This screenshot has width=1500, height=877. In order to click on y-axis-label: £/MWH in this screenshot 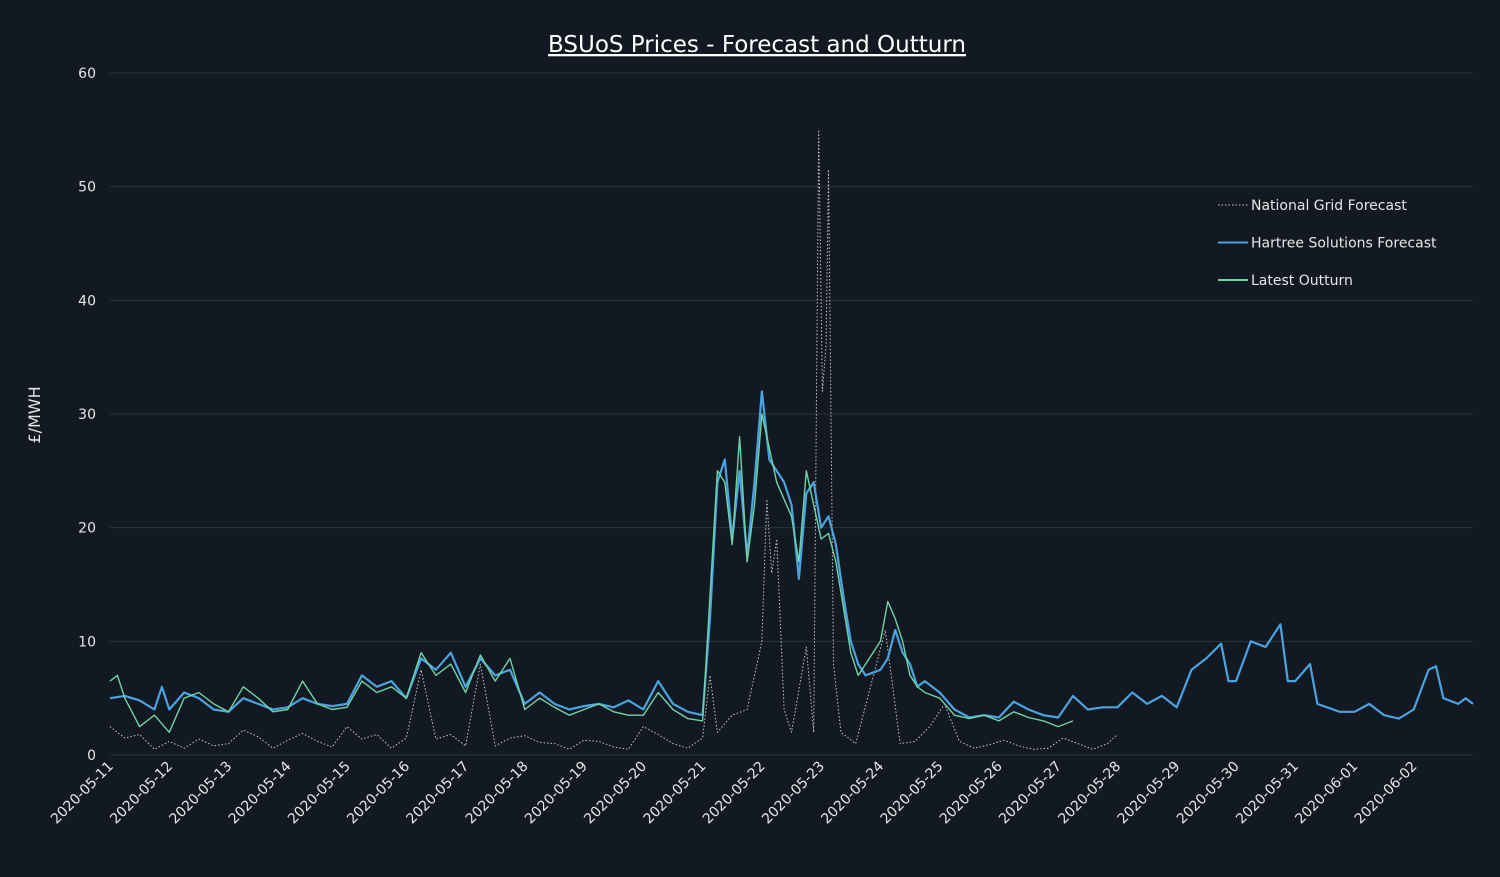, I will do `click(34, 414)`.